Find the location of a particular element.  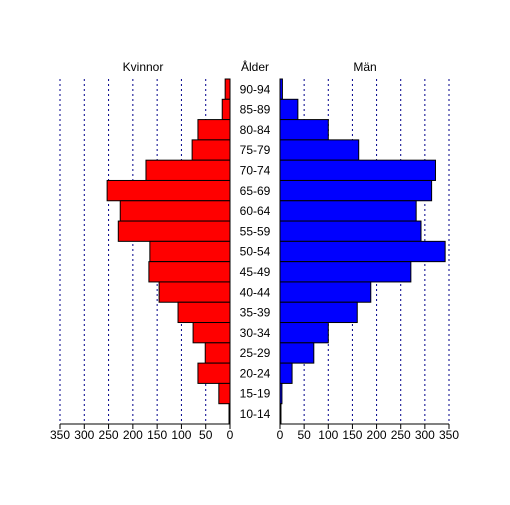

age-label: 15-19 is located at coordinates (255, 394).